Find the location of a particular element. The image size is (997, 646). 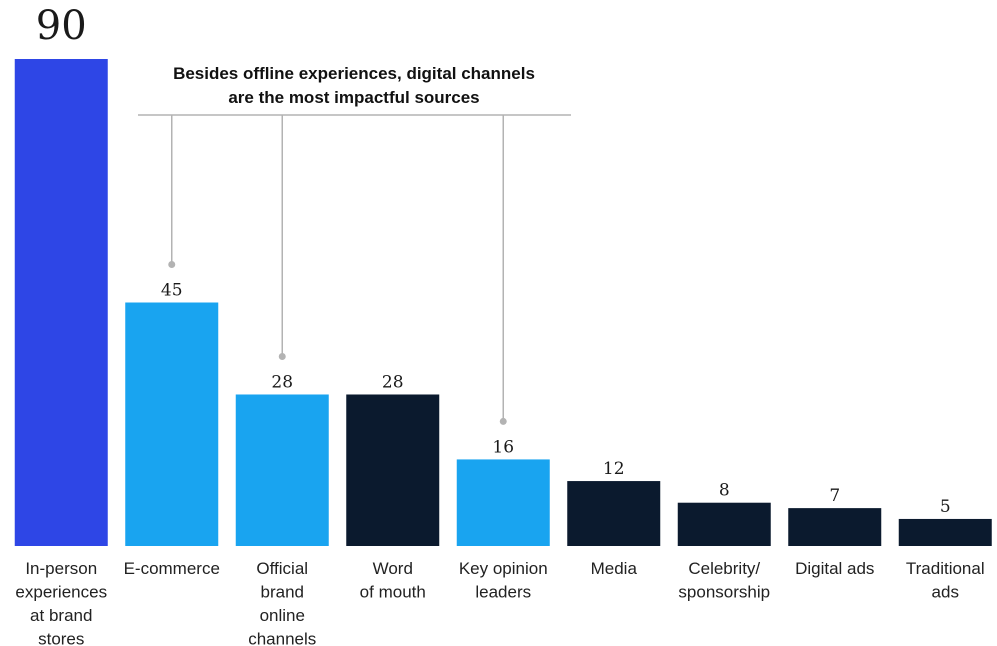

category-label: Media is located at coordinates (614, 568).